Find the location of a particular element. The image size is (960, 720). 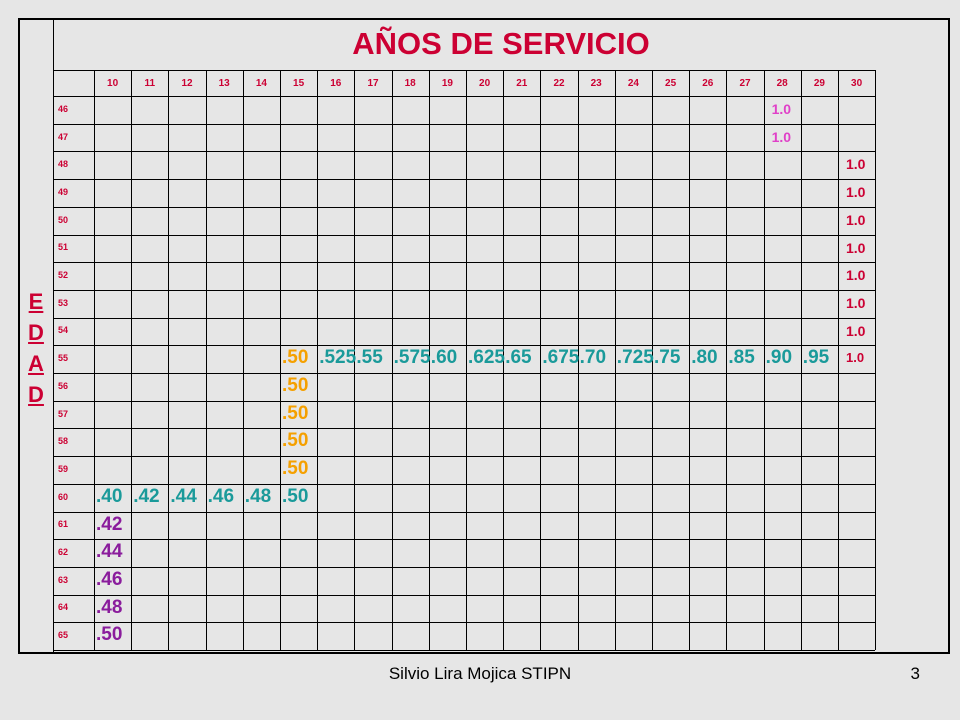

age-label: 55 is located at coordinates (63, 358).